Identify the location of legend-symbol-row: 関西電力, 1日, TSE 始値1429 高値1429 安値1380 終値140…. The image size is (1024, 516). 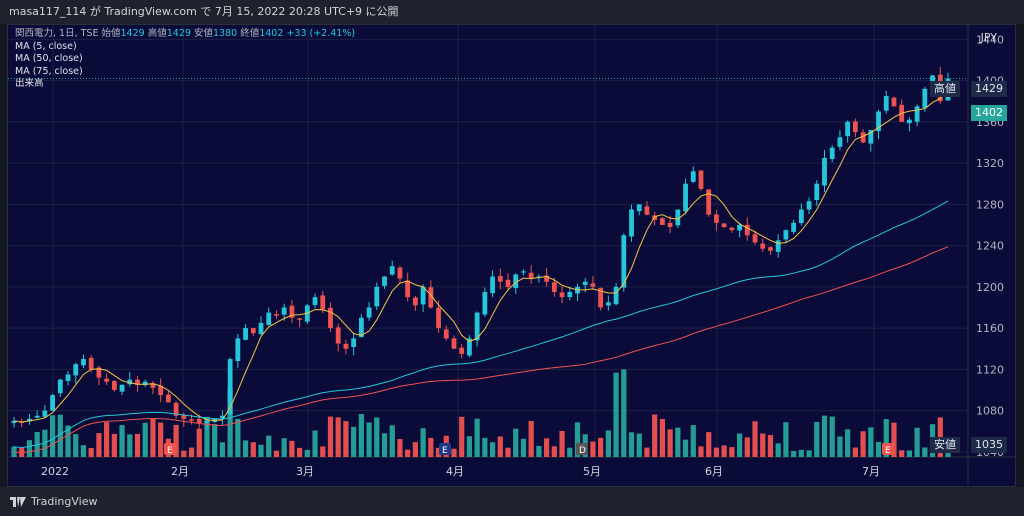
(185, 34).